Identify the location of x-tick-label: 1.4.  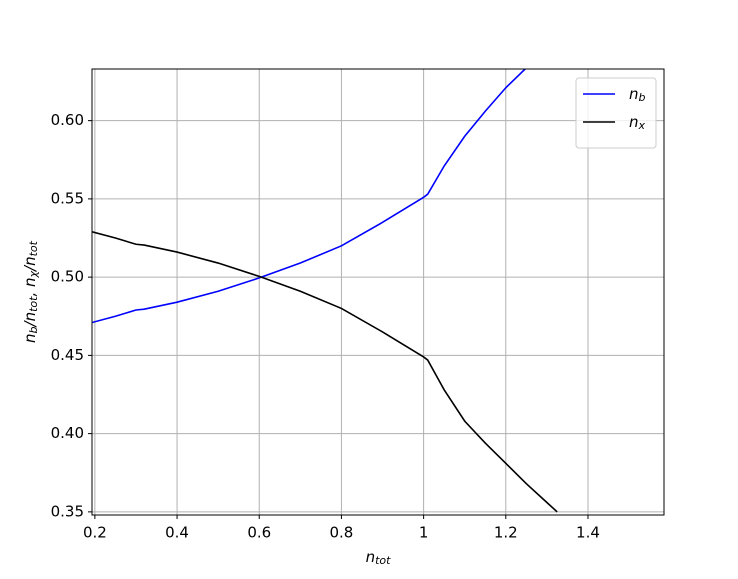
(588, 533).